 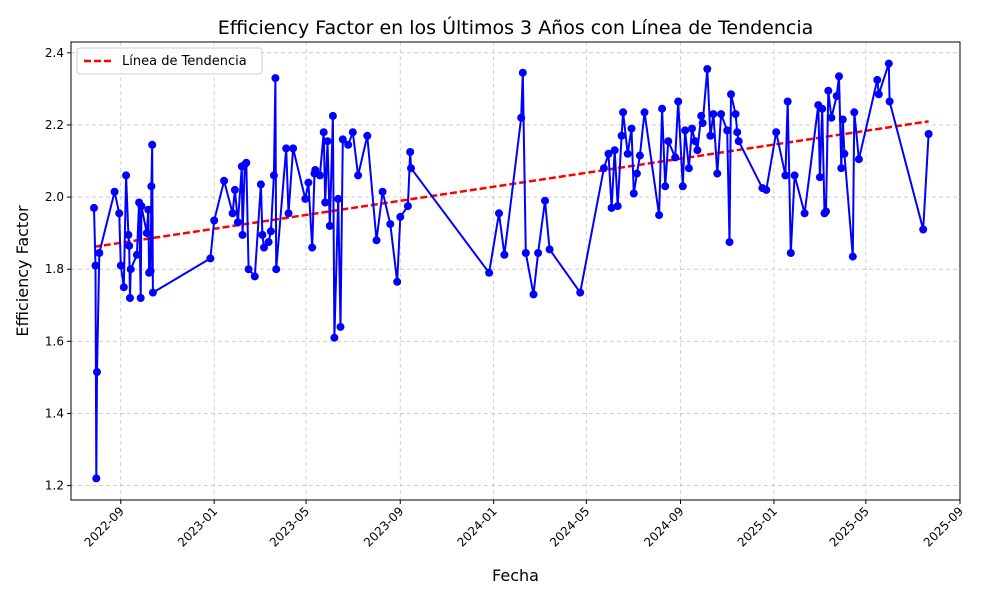 I want to click on y-tick-label: 2.0, so click(x=54, y=197).